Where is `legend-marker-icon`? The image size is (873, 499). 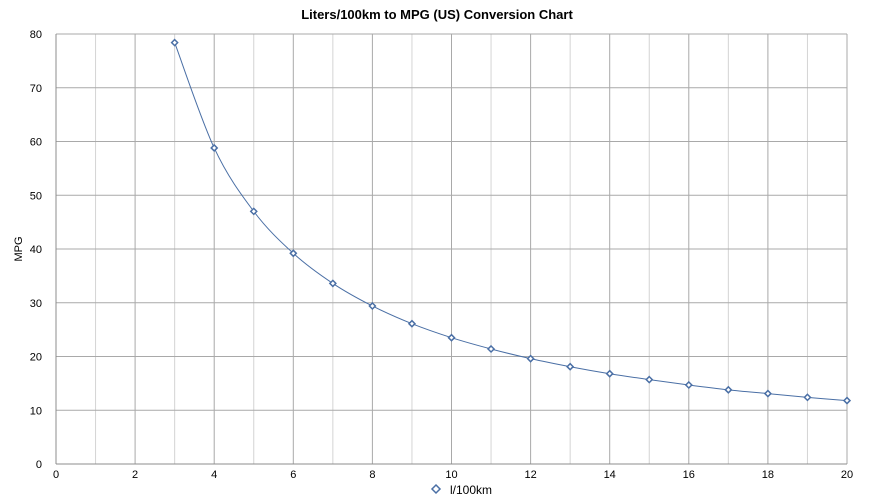
legend-marker-icon is located at coordinates (436, 489).